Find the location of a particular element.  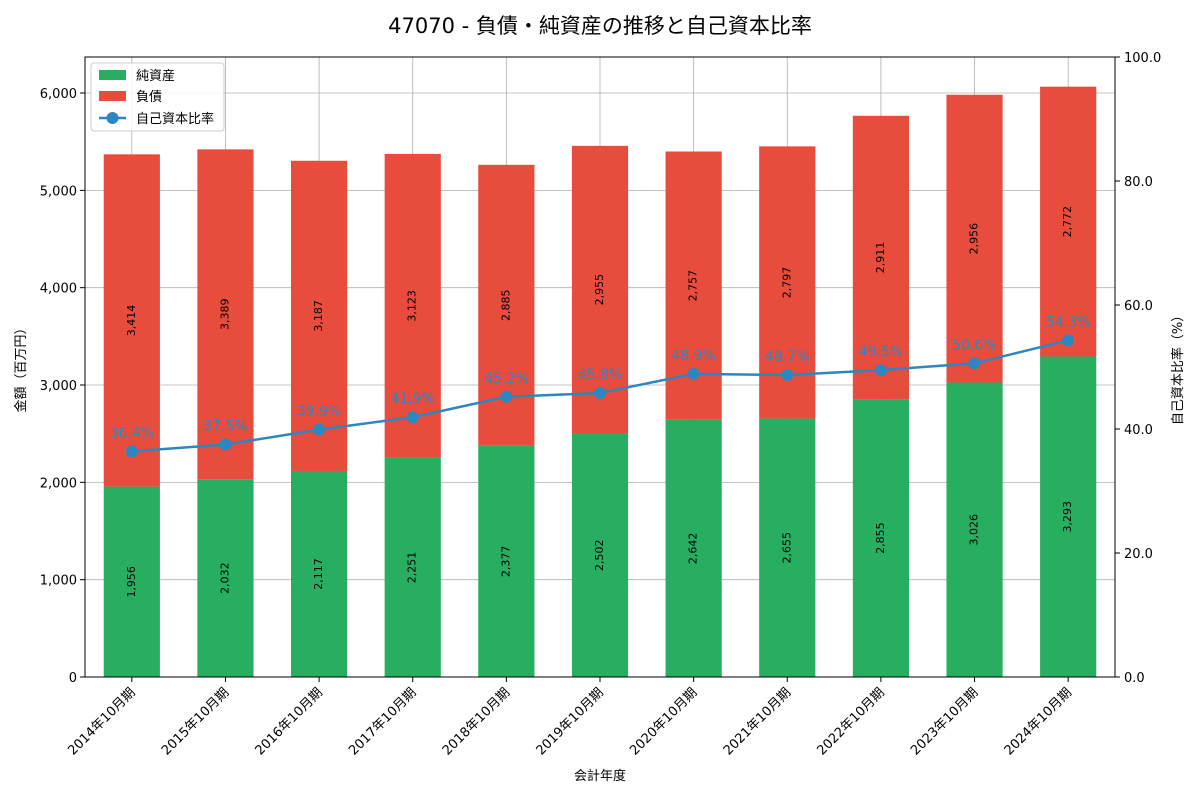

ratio-label: 36.4% is located at coordinates (132, 433).